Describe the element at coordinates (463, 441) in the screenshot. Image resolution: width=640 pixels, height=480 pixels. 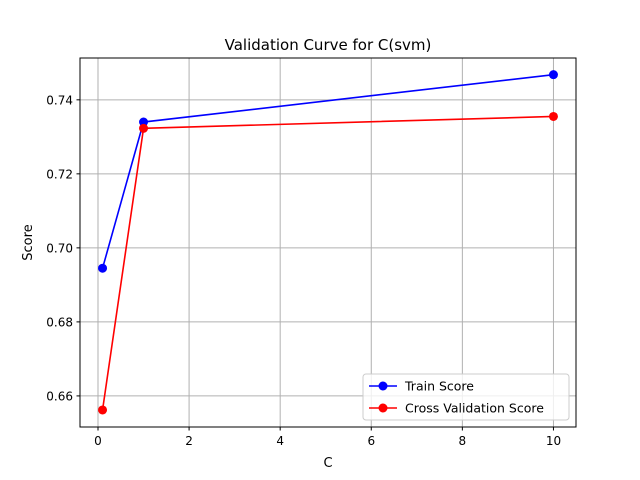
I see `x-tick-label: 8` at that location.